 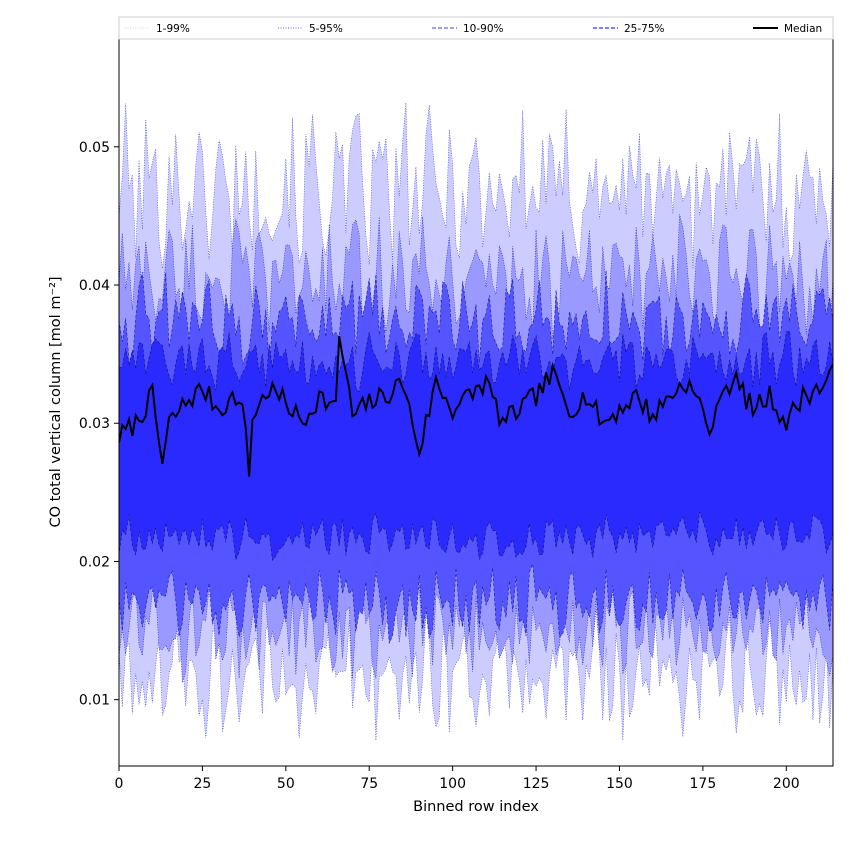 I want to click on legend-item: 25-75%, so click(x=629, y=29).